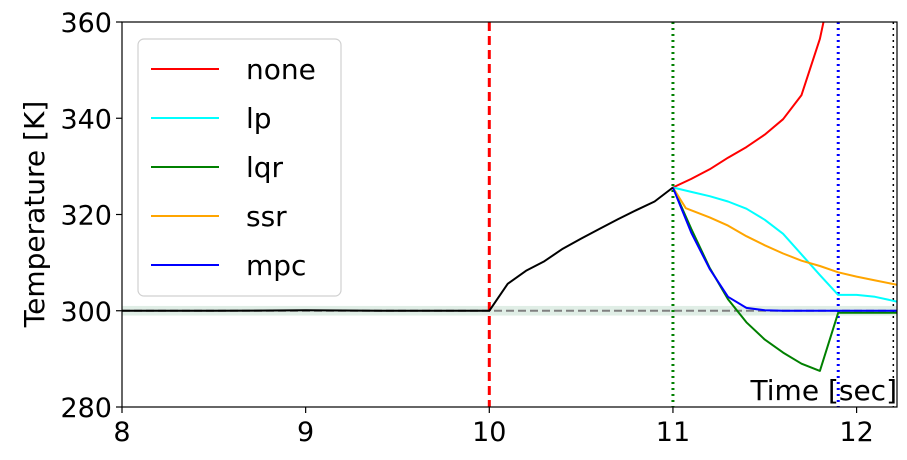  I want to click on x-tick-label-0: 8, so click(121, 432).